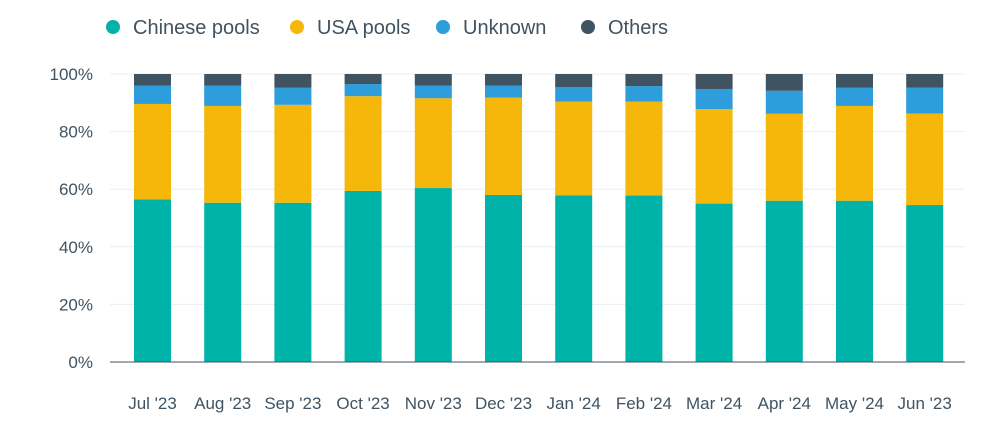 The width and height of the screenshot is (1000, 429). I want to click on y-tick-label: 80%, so click(76, 132).